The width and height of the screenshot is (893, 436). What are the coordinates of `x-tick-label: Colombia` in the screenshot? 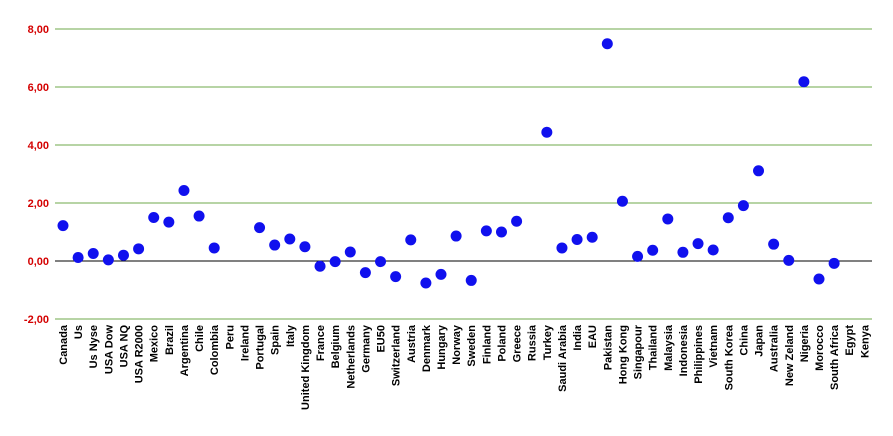 It's located at (215, 349).